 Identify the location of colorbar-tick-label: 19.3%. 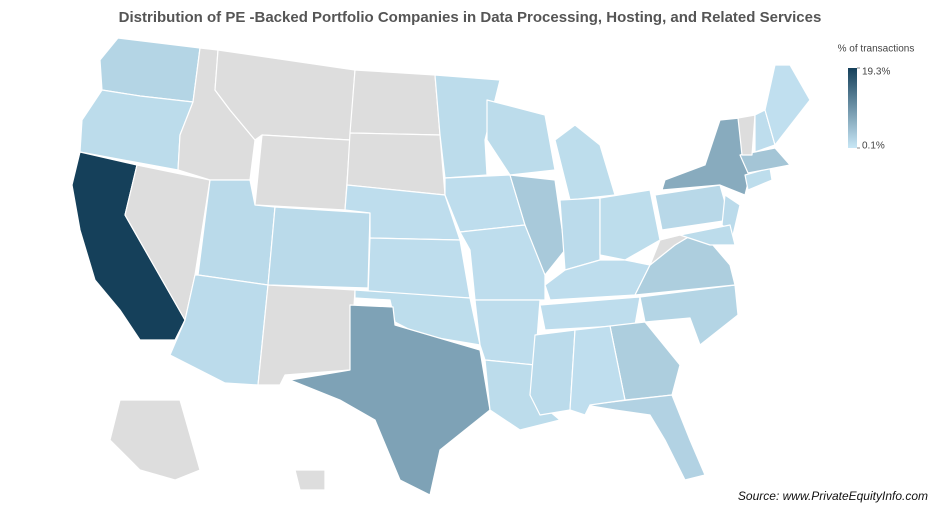
(876, 72).